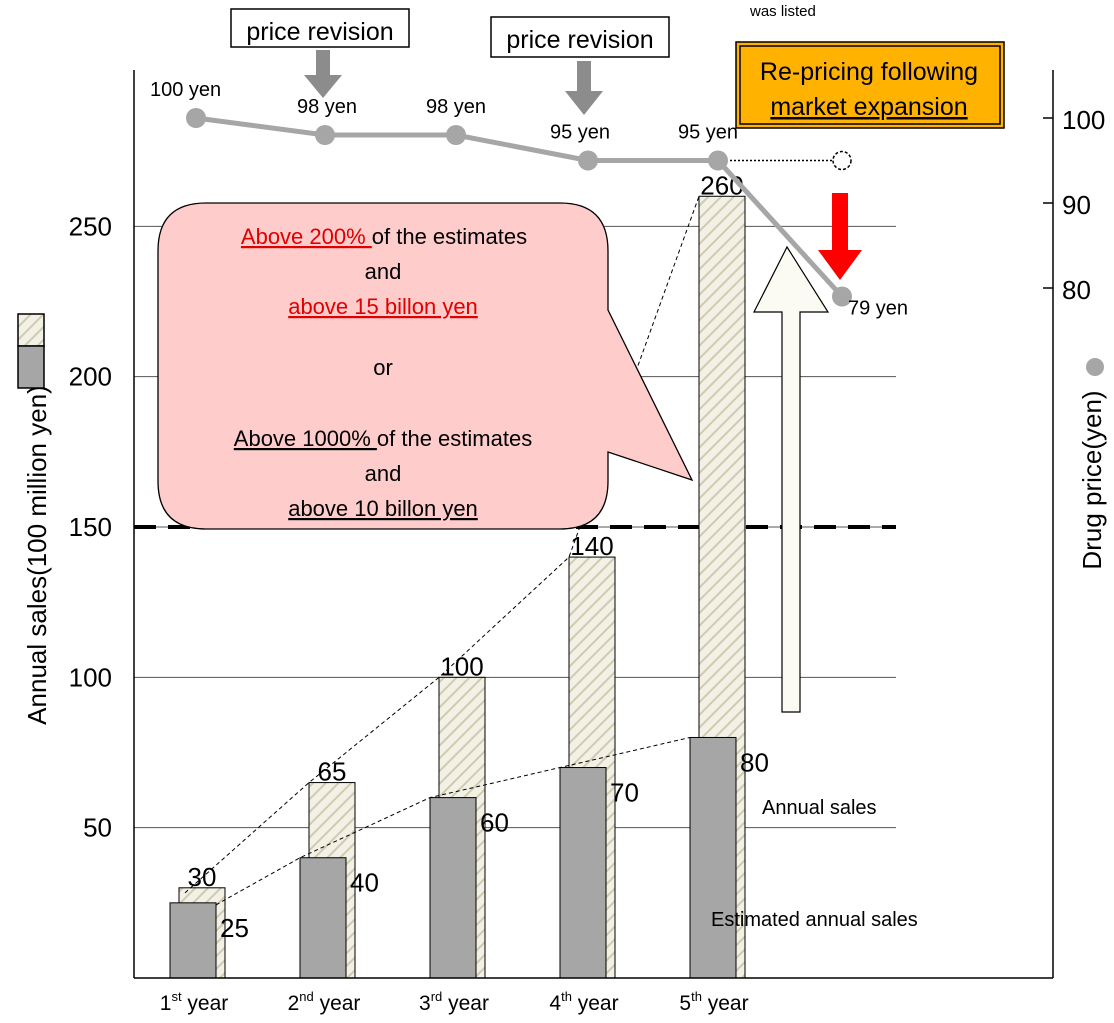  Describe the element at coordinates (1095, 367) in the screenshot. I see `price-legend-marker` at that location.